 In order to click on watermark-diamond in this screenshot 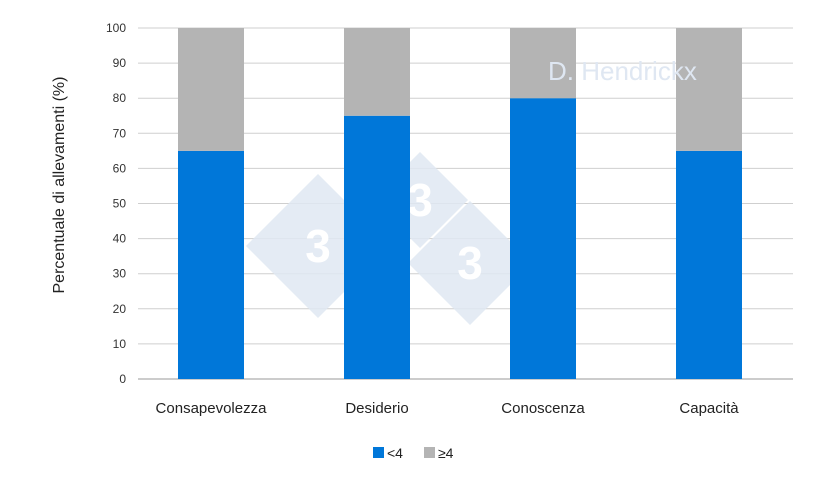, I will do `click(470, 263)`.